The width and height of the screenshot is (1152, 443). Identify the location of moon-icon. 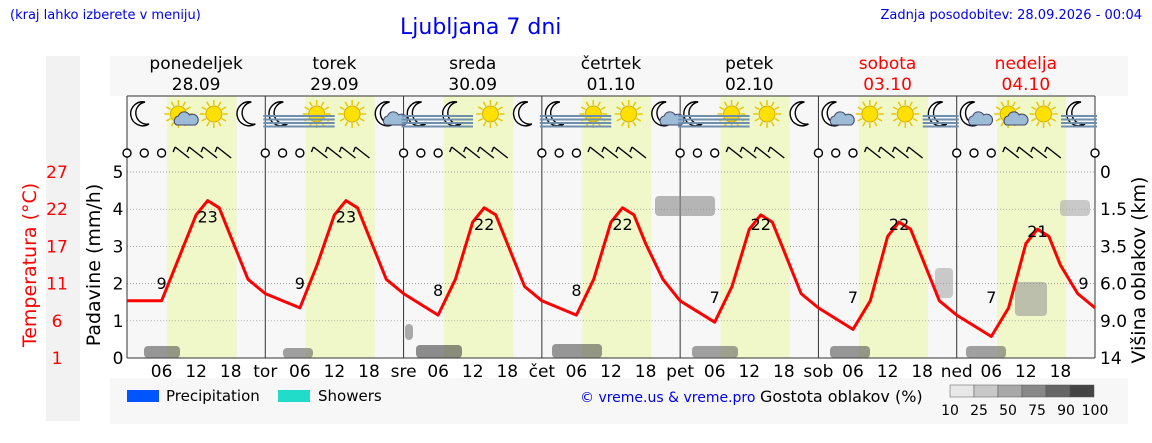
(799, 114).